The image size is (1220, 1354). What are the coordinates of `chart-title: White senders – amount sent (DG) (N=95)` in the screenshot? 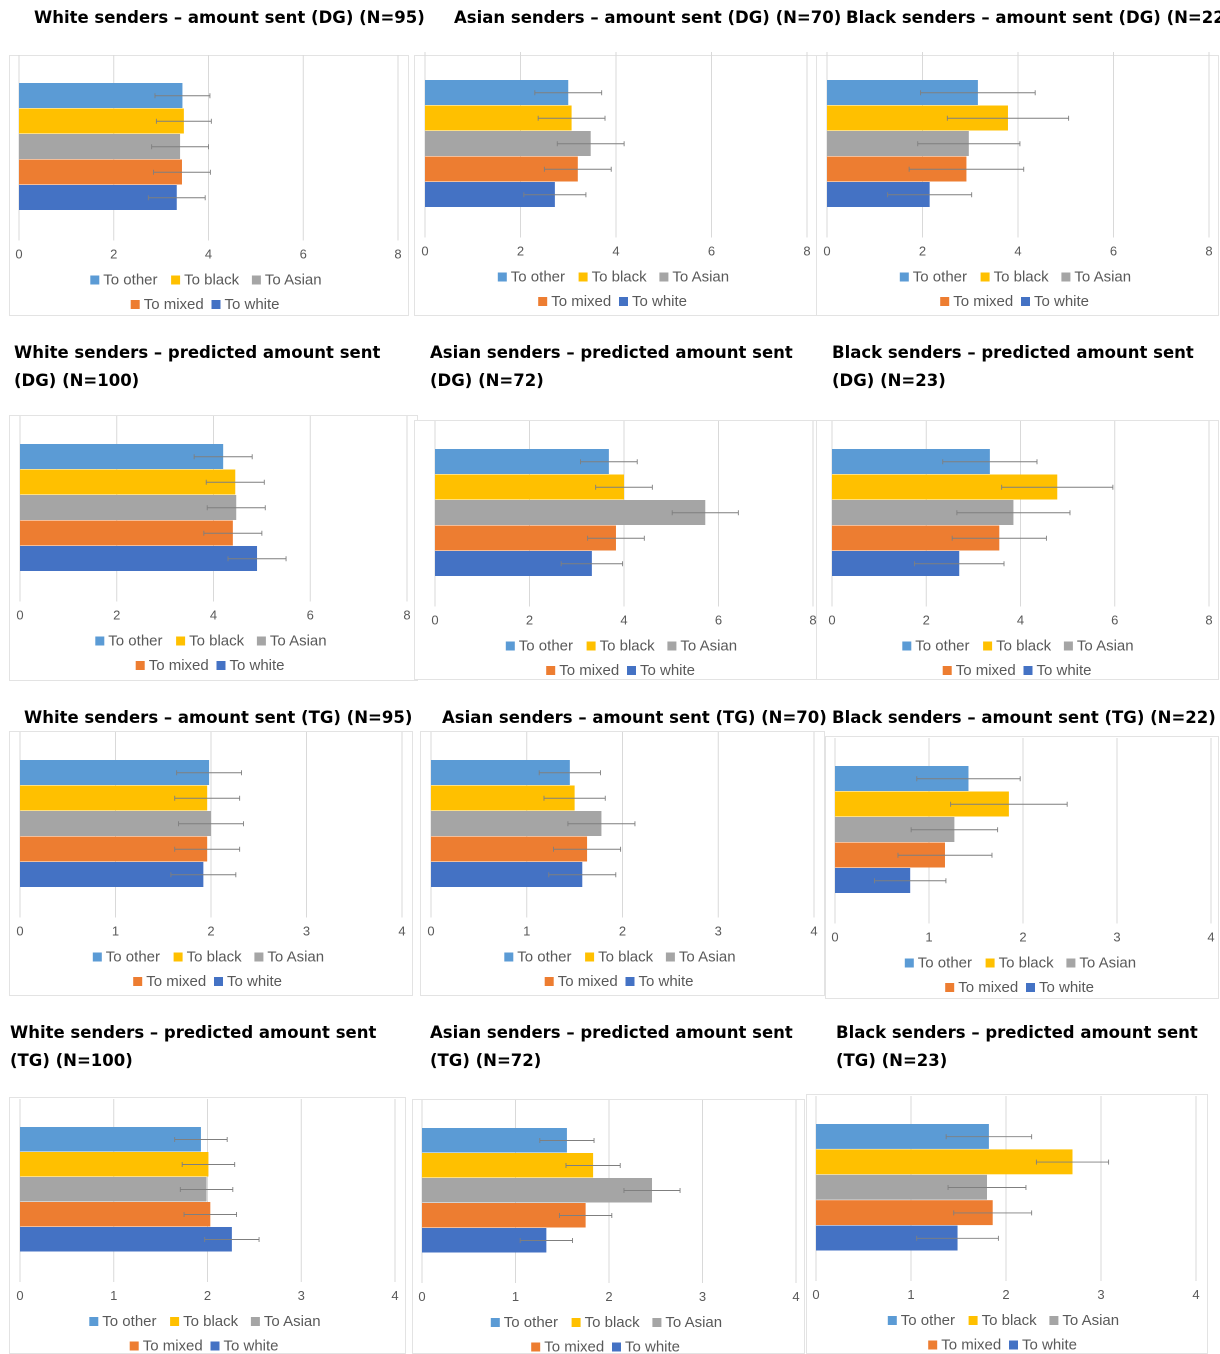 It's located at (229, 18).